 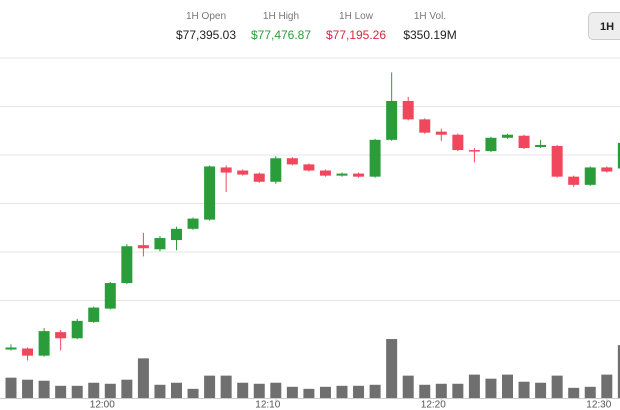 I want to click on stat-label: 1H Vol., so click(x=430, y=16).